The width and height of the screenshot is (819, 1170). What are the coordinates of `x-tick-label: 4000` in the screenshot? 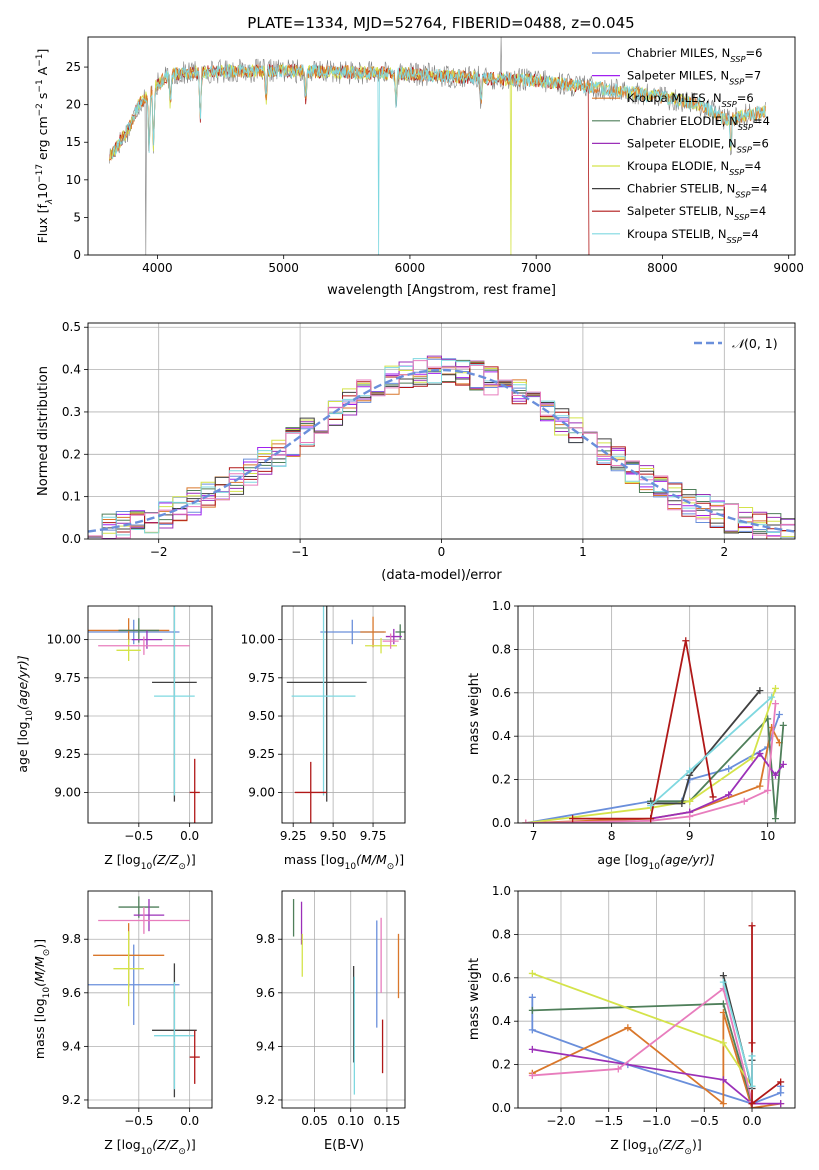 It's located at (157, 268).